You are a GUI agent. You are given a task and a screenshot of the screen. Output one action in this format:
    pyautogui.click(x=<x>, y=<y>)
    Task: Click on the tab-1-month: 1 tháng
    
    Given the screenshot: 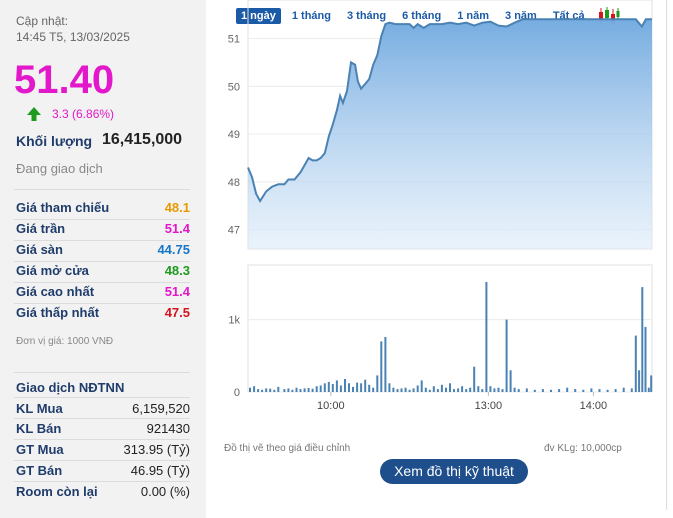 What is the action you would take?
    pyautogui.click(x=311, y=16)
    